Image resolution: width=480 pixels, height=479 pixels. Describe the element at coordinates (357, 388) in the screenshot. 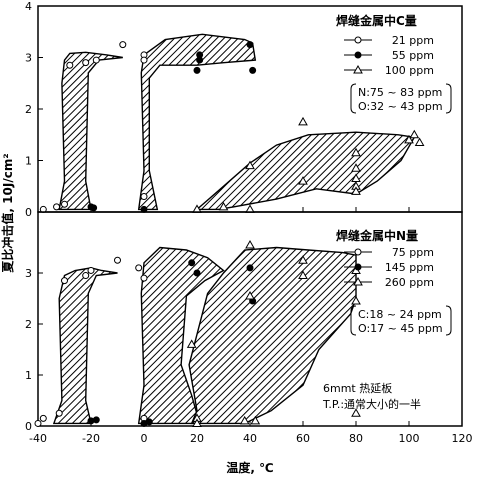

I see `bottom-note-line-1: 6mmt 热延板` at that location.